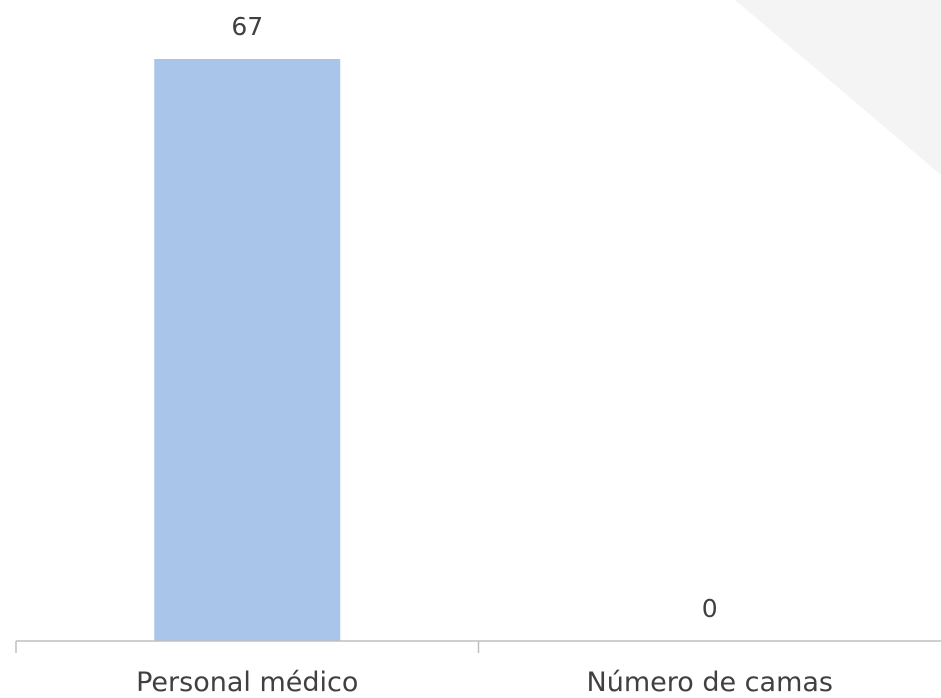 The image size is (941, 698). I want to click on data-label-2: 0, so click(710, 608).